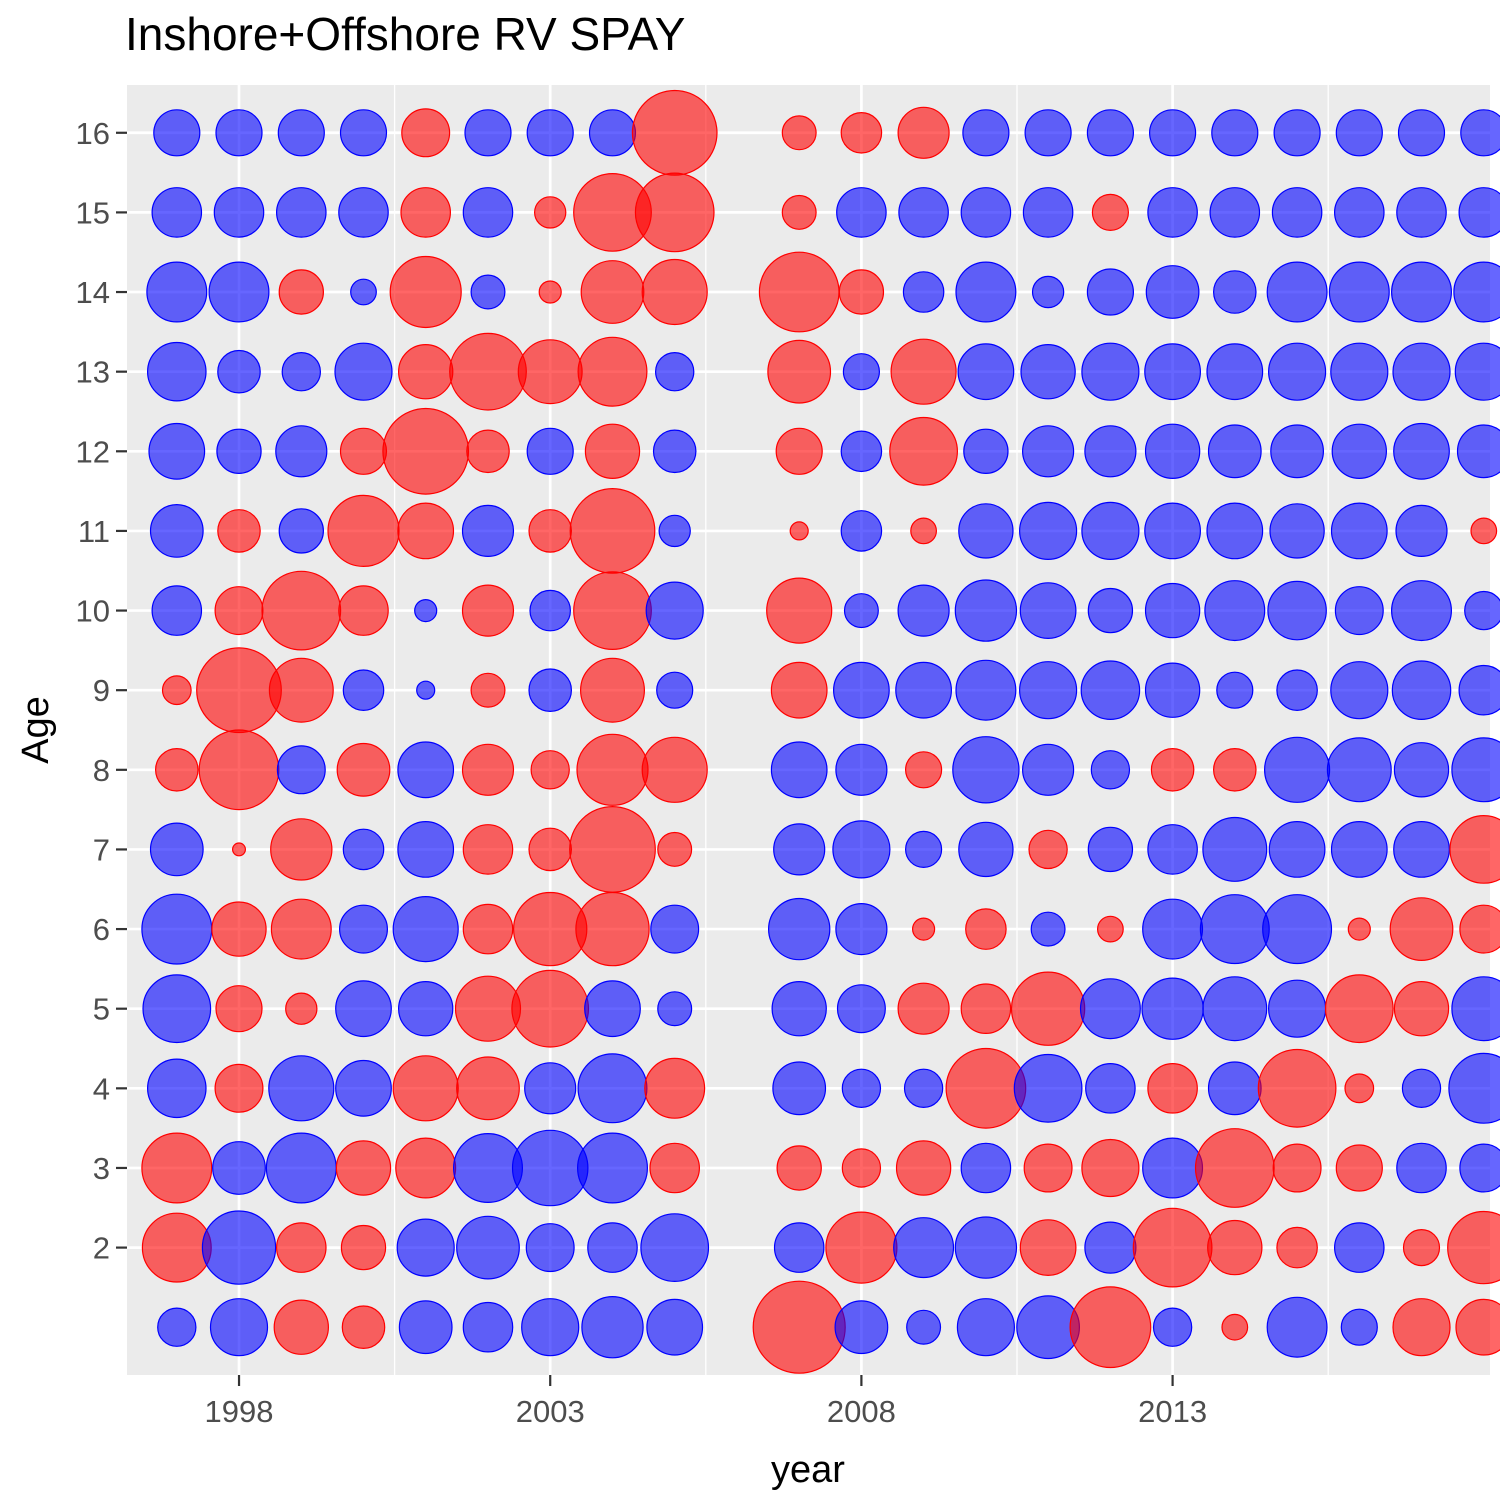  I want to click on y-tick-label: 9, so click(101, 690).